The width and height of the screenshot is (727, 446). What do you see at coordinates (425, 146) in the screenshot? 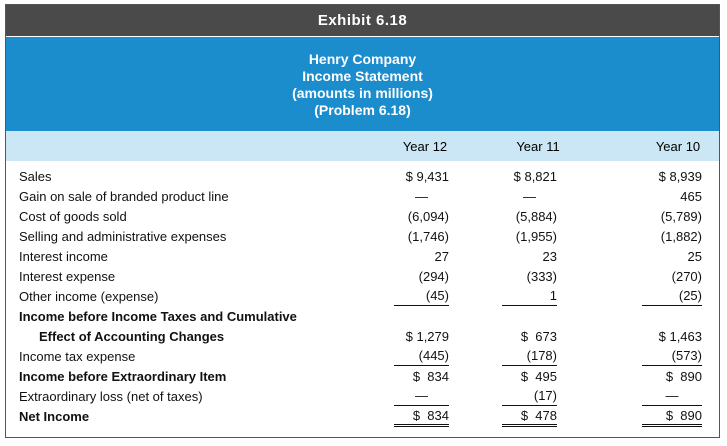
I see `column-header: Year 12` at bounding box center [425, 146].